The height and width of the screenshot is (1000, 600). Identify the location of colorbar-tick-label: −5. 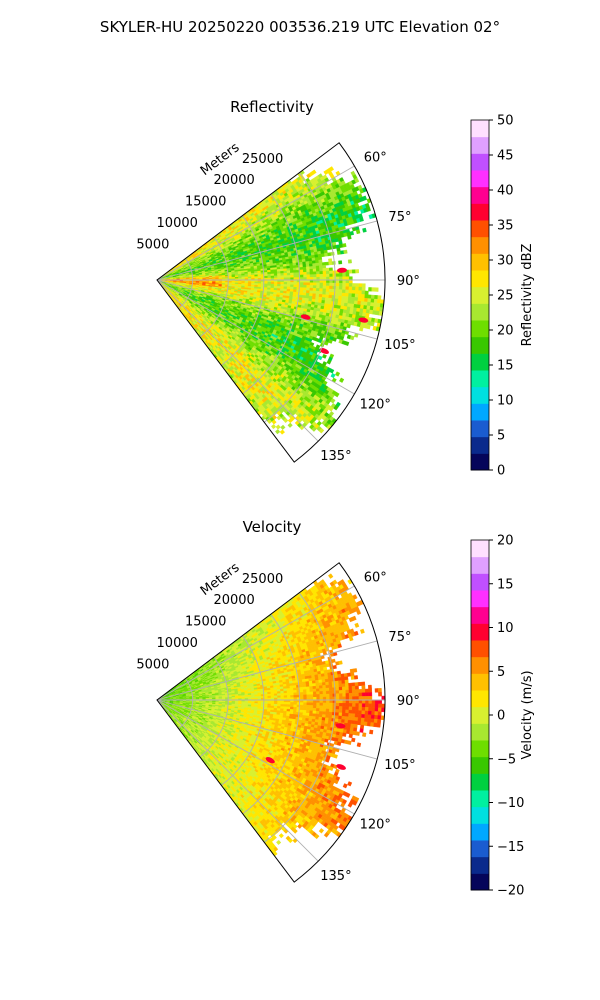
(506, 759).